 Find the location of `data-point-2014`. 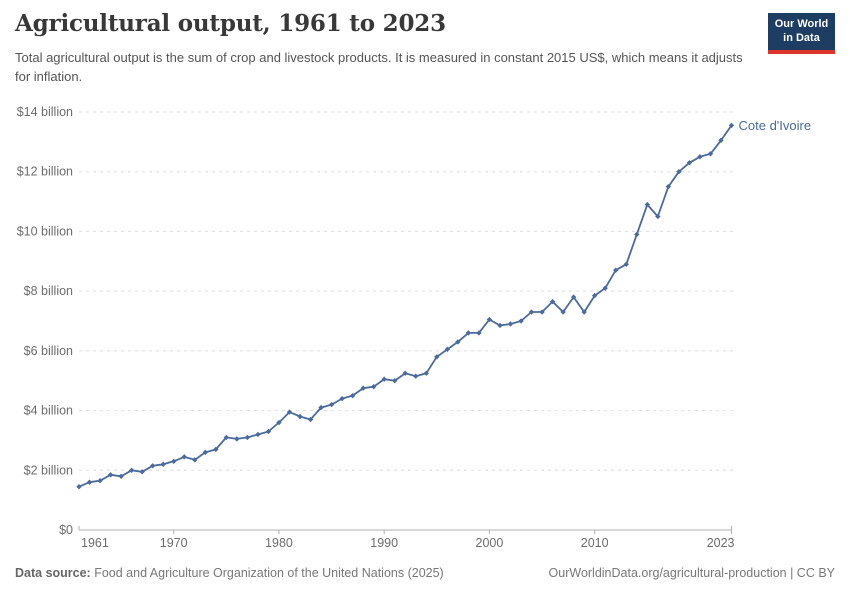

data-point-2014 is located at coordinates (637, 234).